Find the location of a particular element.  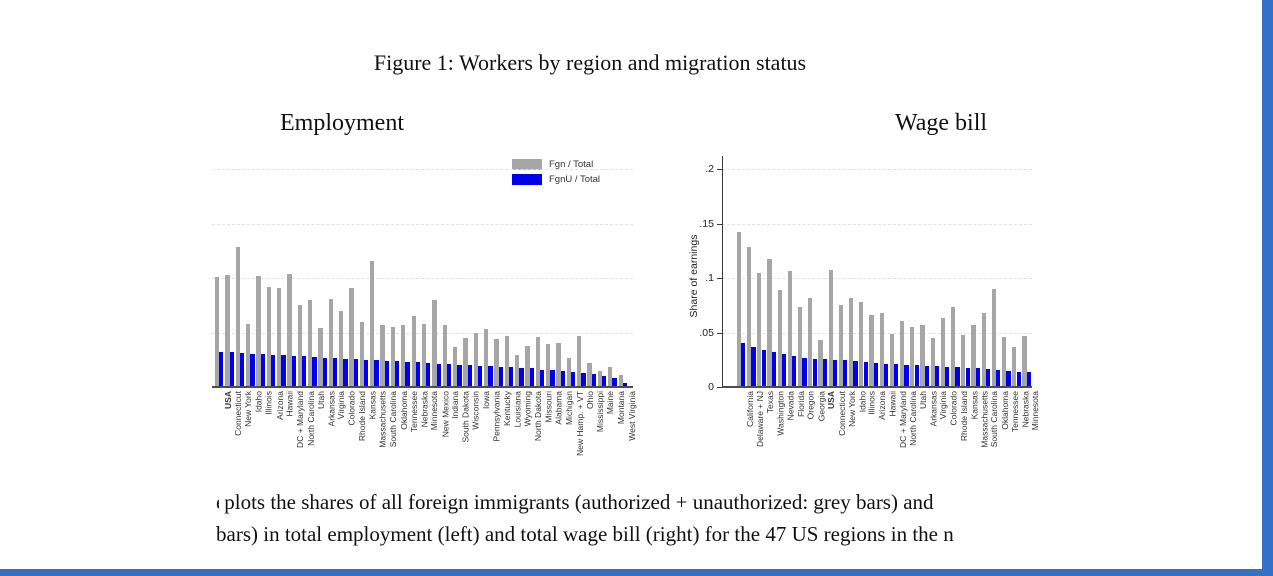

x-label-Utah: Utah is located at coordinates (923, 400).